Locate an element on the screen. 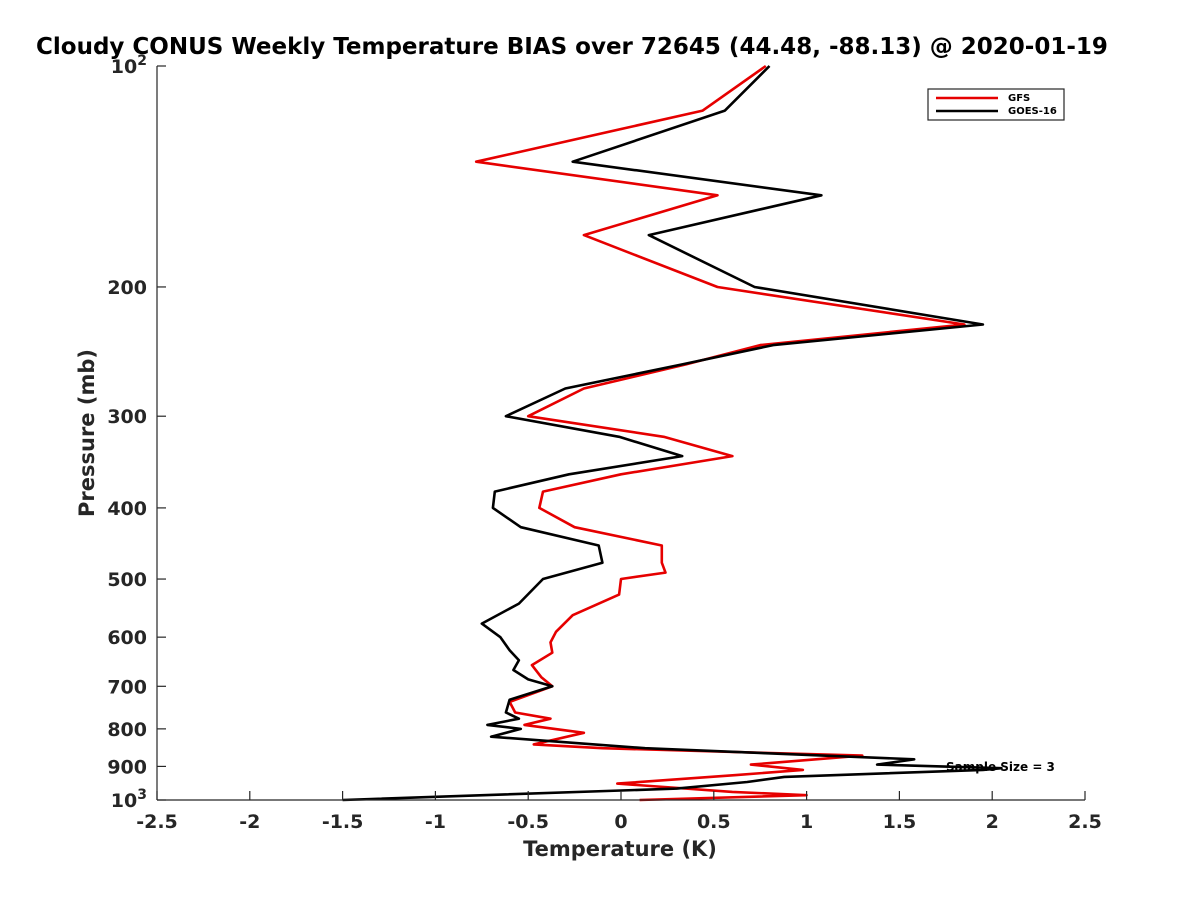 The image size is (1200, 900). x-tick-label: -1.5 is located at coordinates (343, 822).